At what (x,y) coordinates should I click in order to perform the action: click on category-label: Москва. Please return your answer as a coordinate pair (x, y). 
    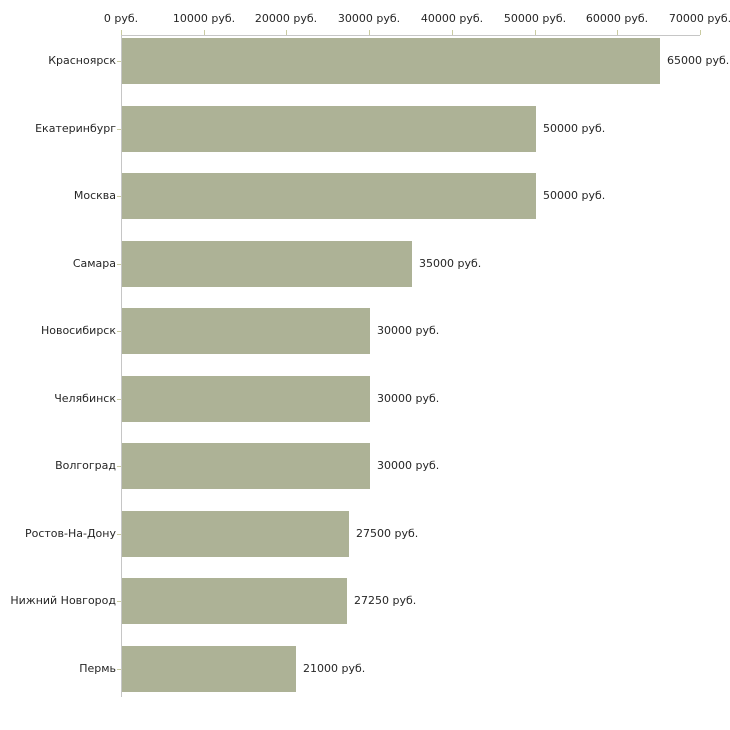
    Looking at the image, I should click on (94, 195).